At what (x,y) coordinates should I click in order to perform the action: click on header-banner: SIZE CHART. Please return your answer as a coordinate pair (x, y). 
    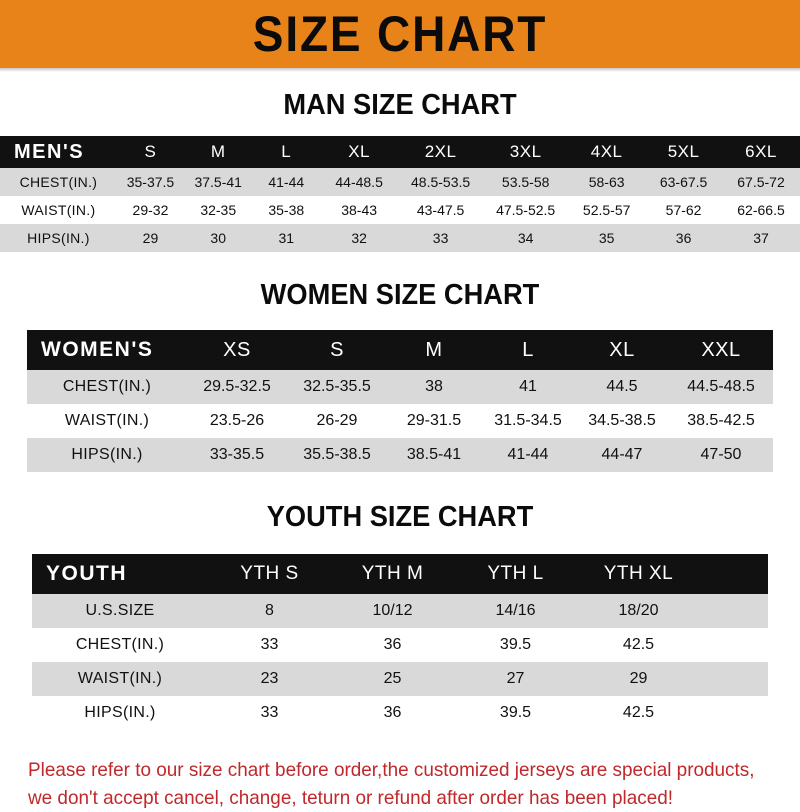
    Looking at the image, I should click on (400, 34).